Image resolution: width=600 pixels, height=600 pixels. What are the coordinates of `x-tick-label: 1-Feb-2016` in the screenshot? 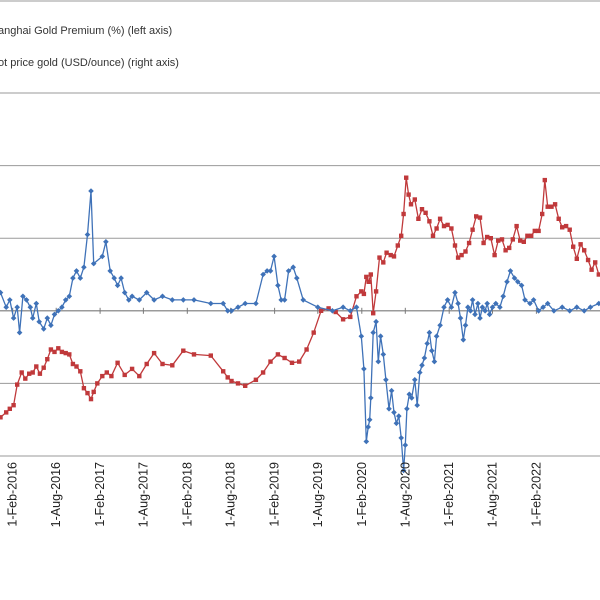 It's located at (13, 494).